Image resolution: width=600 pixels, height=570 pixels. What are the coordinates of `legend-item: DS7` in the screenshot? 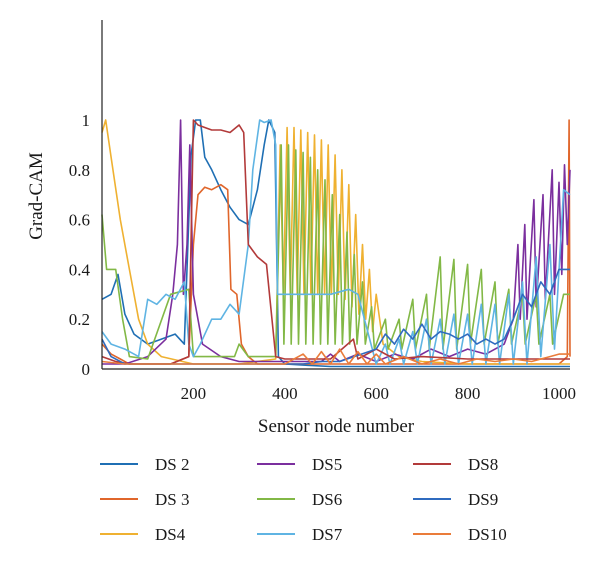 It's located at (300, 534).